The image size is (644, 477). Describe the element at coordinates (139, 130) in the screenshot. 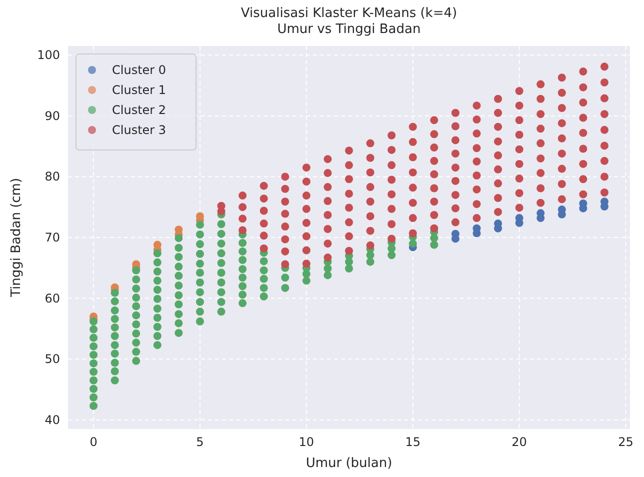

I see `legend-label: Cluster 3` at that location.